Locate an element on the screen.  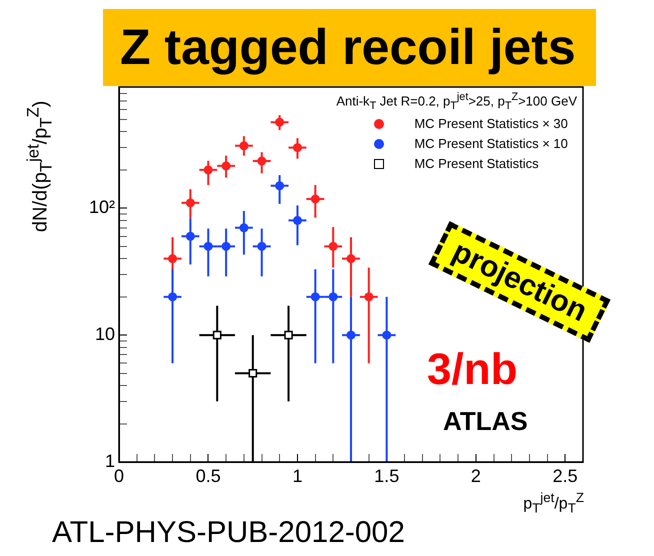
x-tick-label: 0 is located at coordinates (119, 476).